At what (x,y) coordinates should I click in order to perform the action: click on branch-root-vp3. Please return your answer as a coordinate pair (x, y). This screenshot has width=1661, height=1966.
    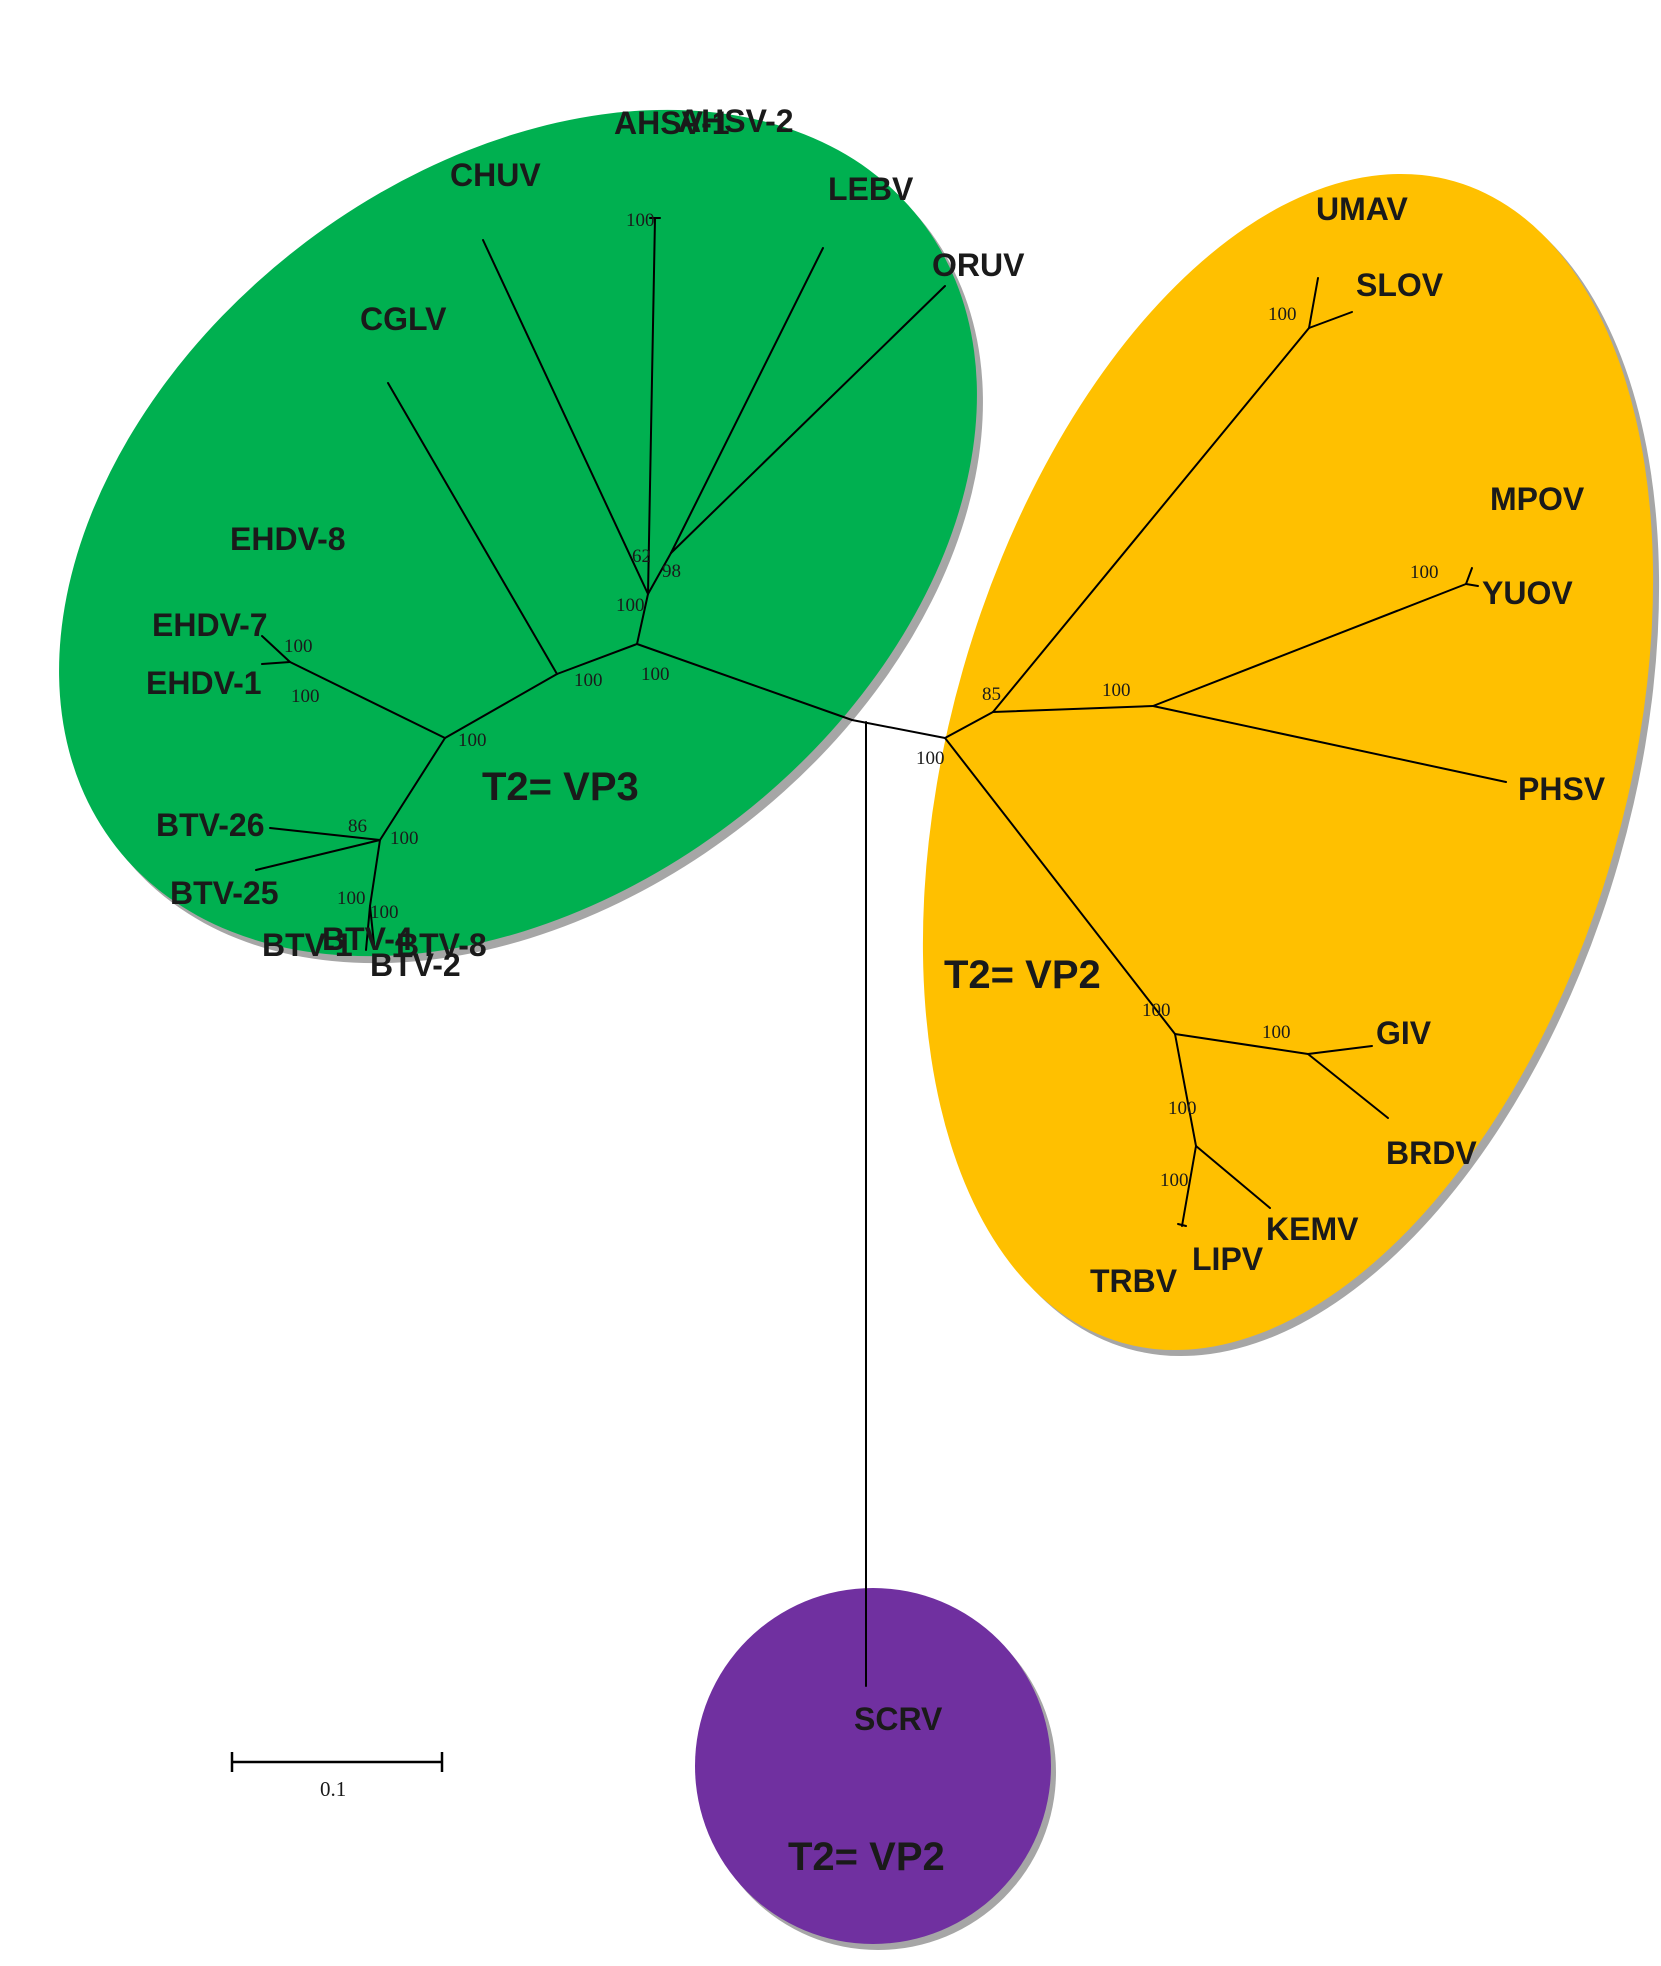
    Looking at the image, I should click on (744, 682).